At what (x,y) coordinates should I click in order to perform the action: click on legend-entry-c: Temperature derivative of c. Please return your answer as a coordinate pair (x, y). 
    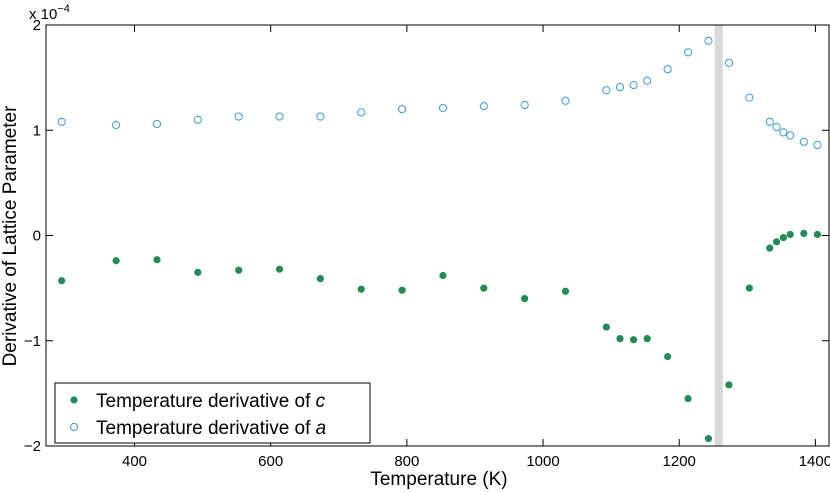
    Looking at the image, I should click on (211, 401).